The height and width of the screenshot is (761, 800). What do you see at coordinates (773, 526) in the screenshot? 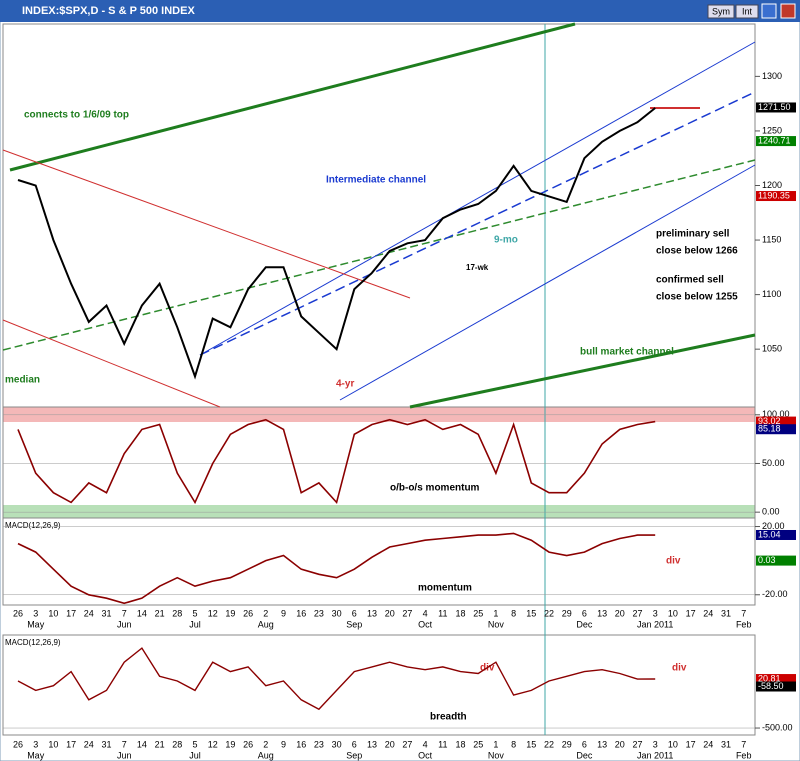
I see `y-tick-label: 20.00` at bounding box center [773, 526].